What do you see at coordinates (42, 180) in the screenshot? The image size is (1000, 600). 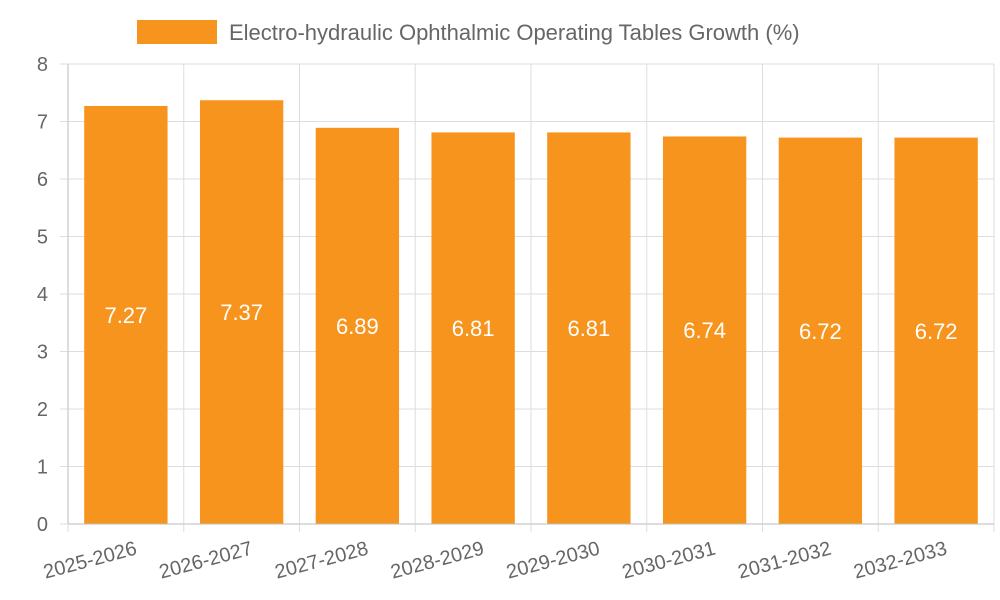 I see `y-tick-label: 6` at bounding box center [42, 180].